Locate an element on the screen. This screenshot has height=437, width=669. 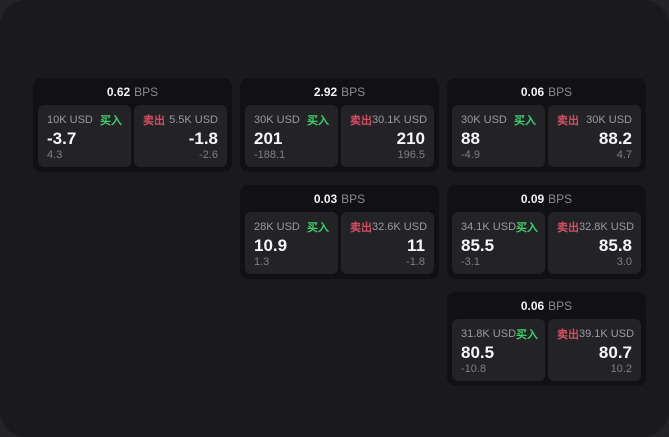
bps-value: 0.03 is located at coordinates (325, 198).